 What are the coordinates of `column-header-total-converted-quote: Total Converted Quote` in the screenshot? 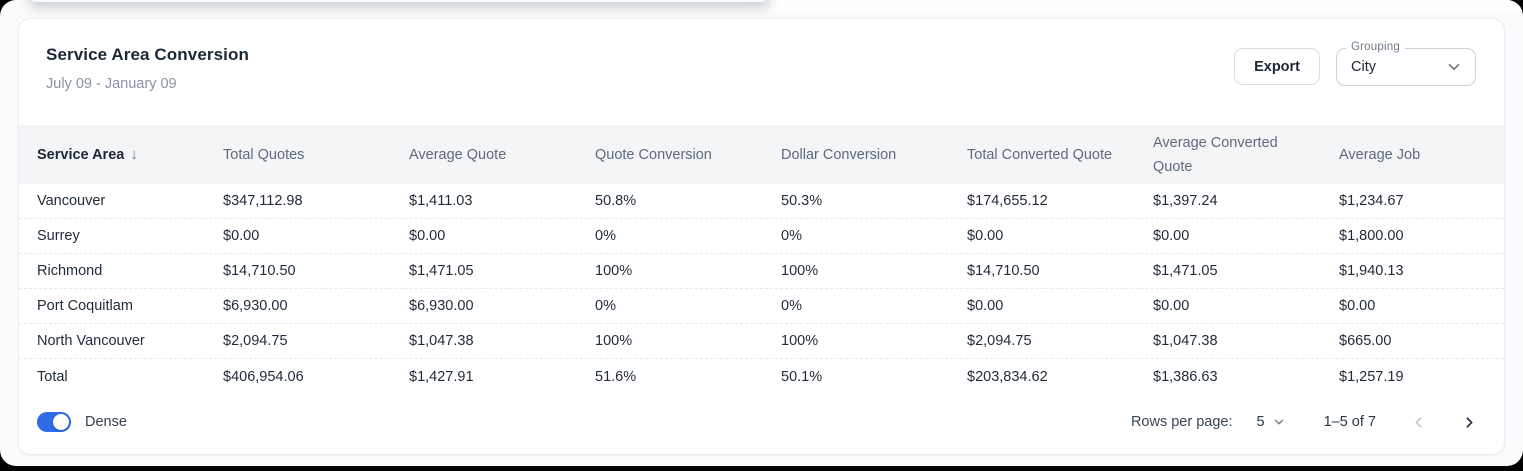 It's located at (1040, 154).